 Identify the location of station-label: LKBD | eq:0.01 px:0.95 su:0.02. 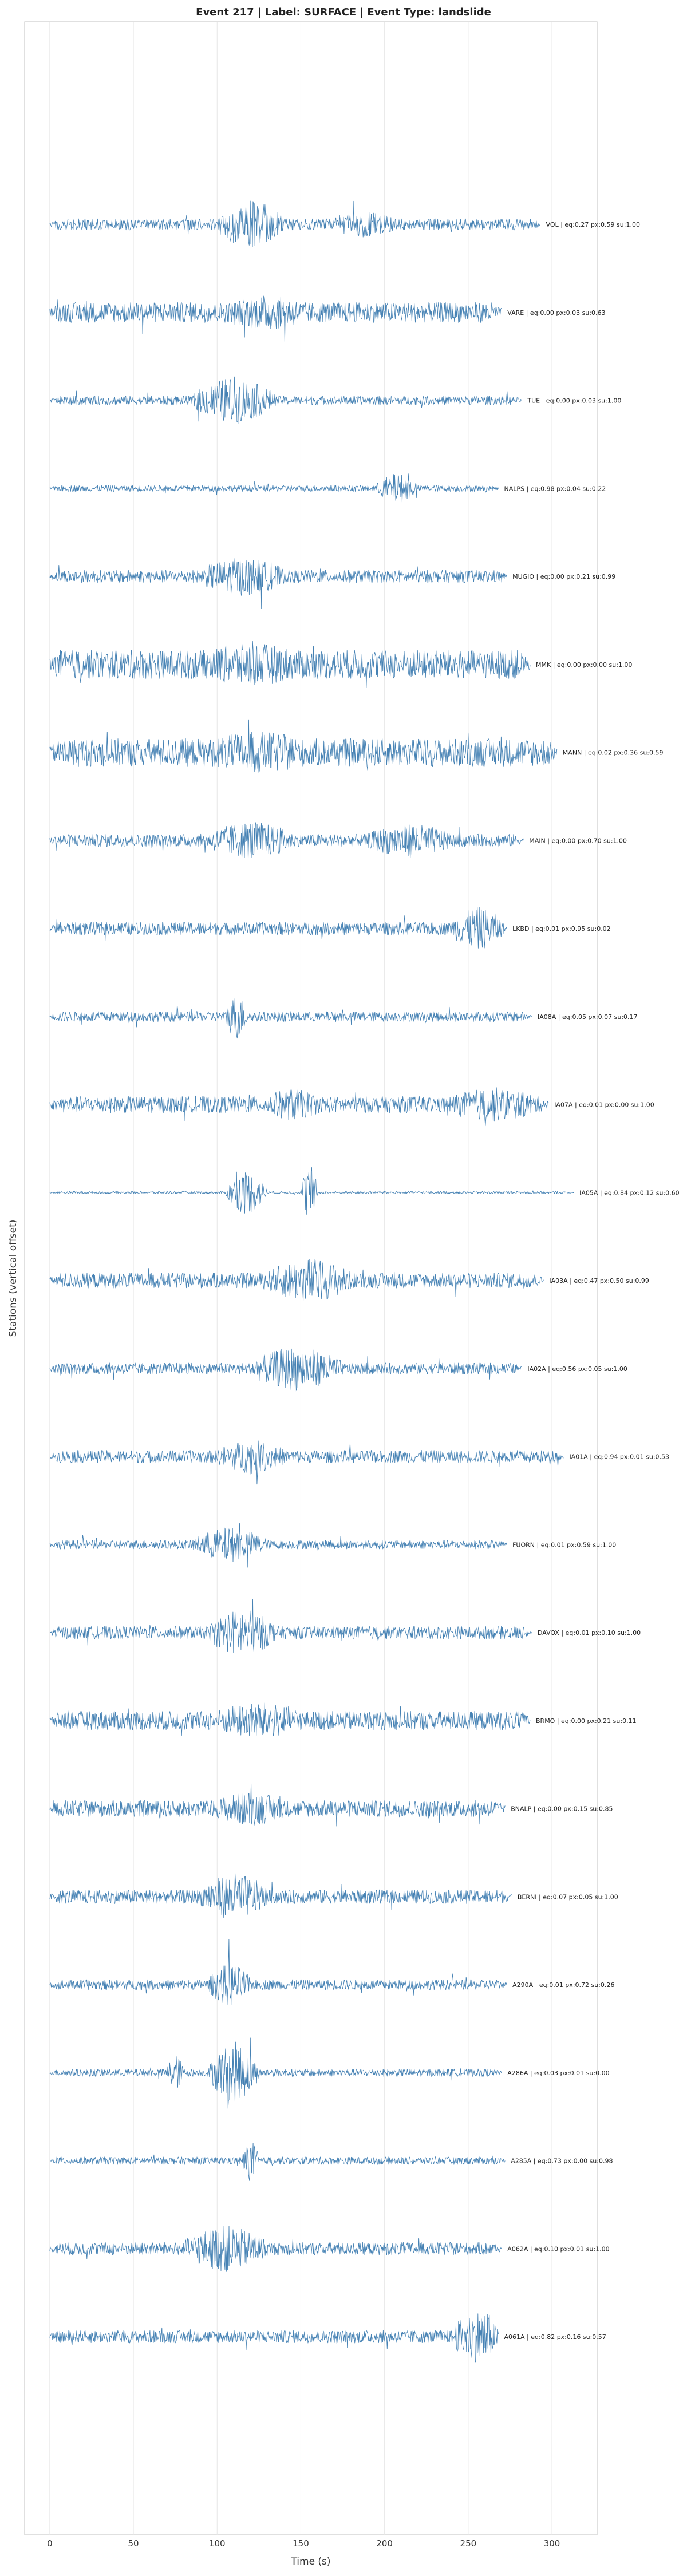
(561, 929).